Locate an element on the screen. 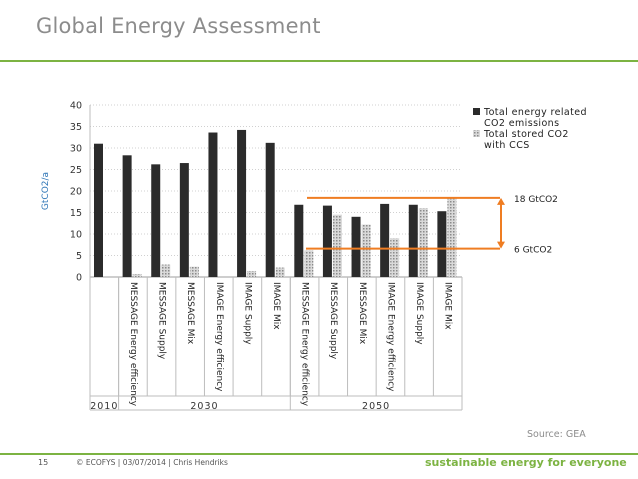  range-arrow-head-down is located at coordinates (501, 245).